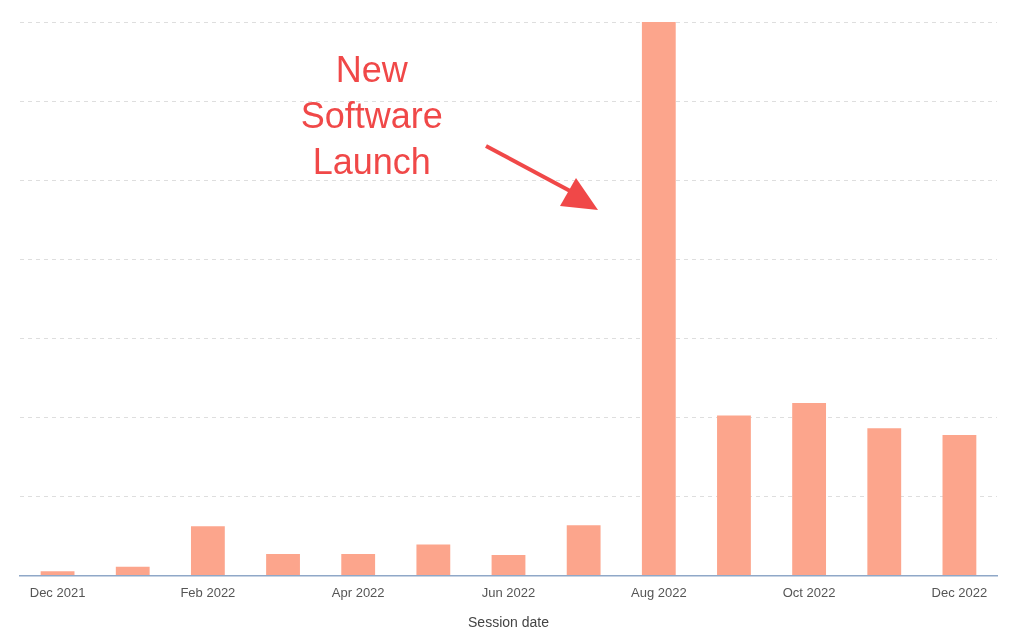  What do you see at coordinates (959, 592) in the screenshot?
I see `x-tick-label: Dec 2022` at bounding box center [959, 592].